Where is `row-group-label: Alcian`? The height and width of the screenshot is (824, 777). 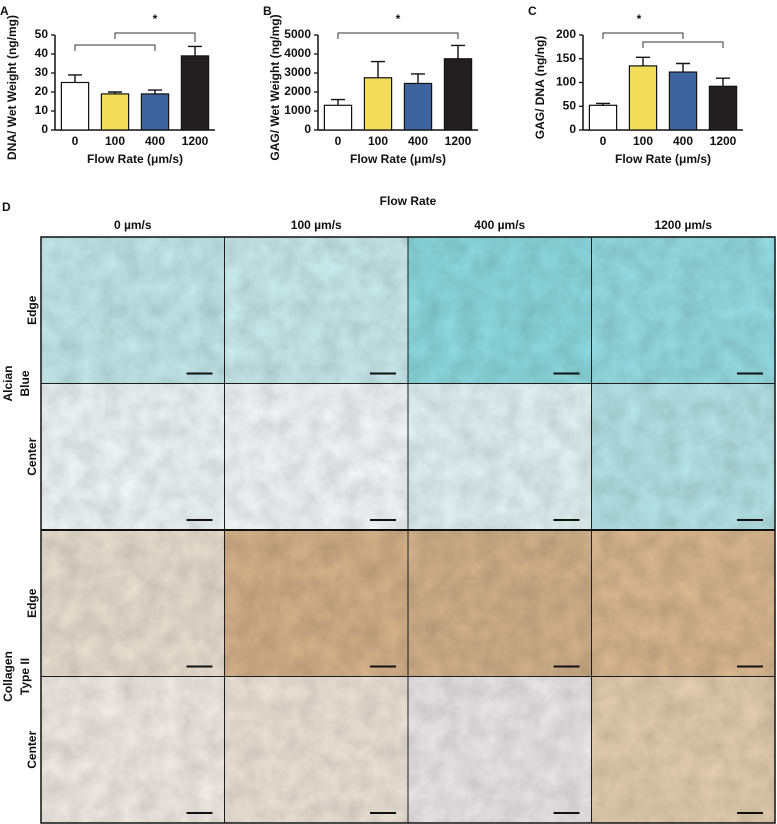 row-group-label: Alcian is located at coordinates (8, 383).